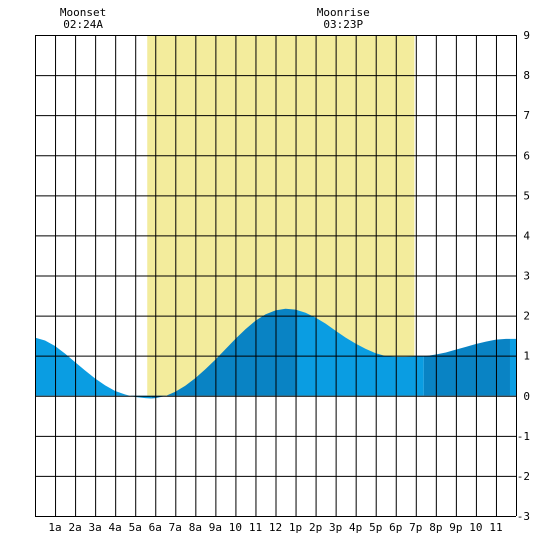  What do you see at coordinates (155, 527) in the screenshot?
I see `x-tick-label: 6a` at bounding box center [155, 527].